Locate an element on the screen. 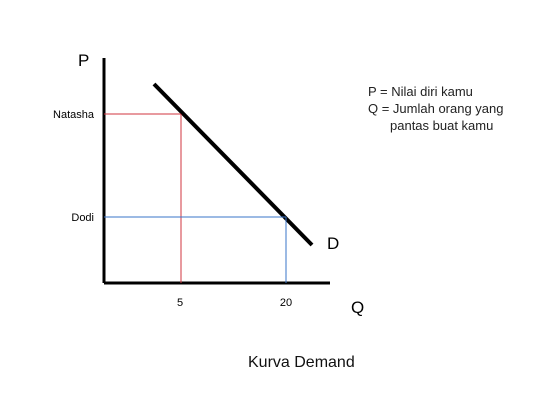 The width and height of the screenshot is (560, 400). legend-line-p: P = Nilai diri kamu is located at coordinates (420, 91).